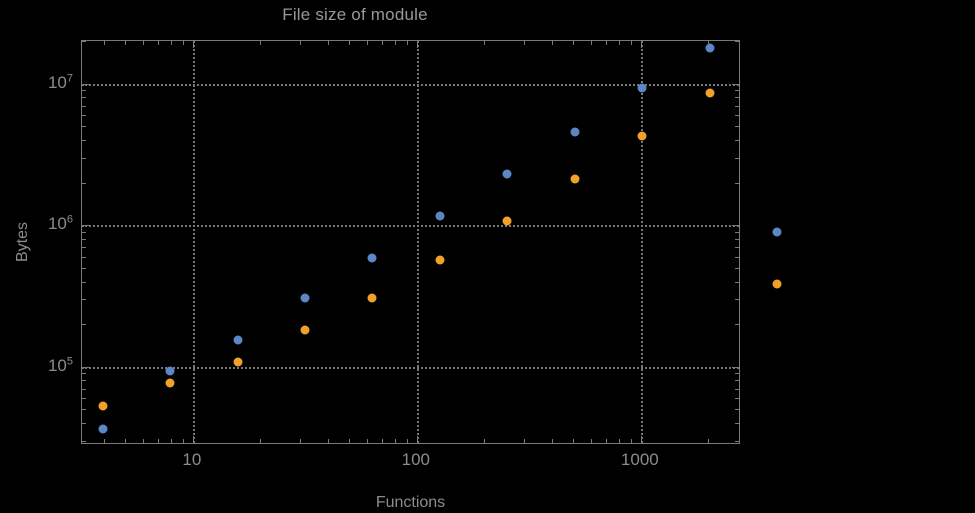 This screenshot has height=513, width=975. I want to click on x-tick-label: 1000, so click(639, 459).